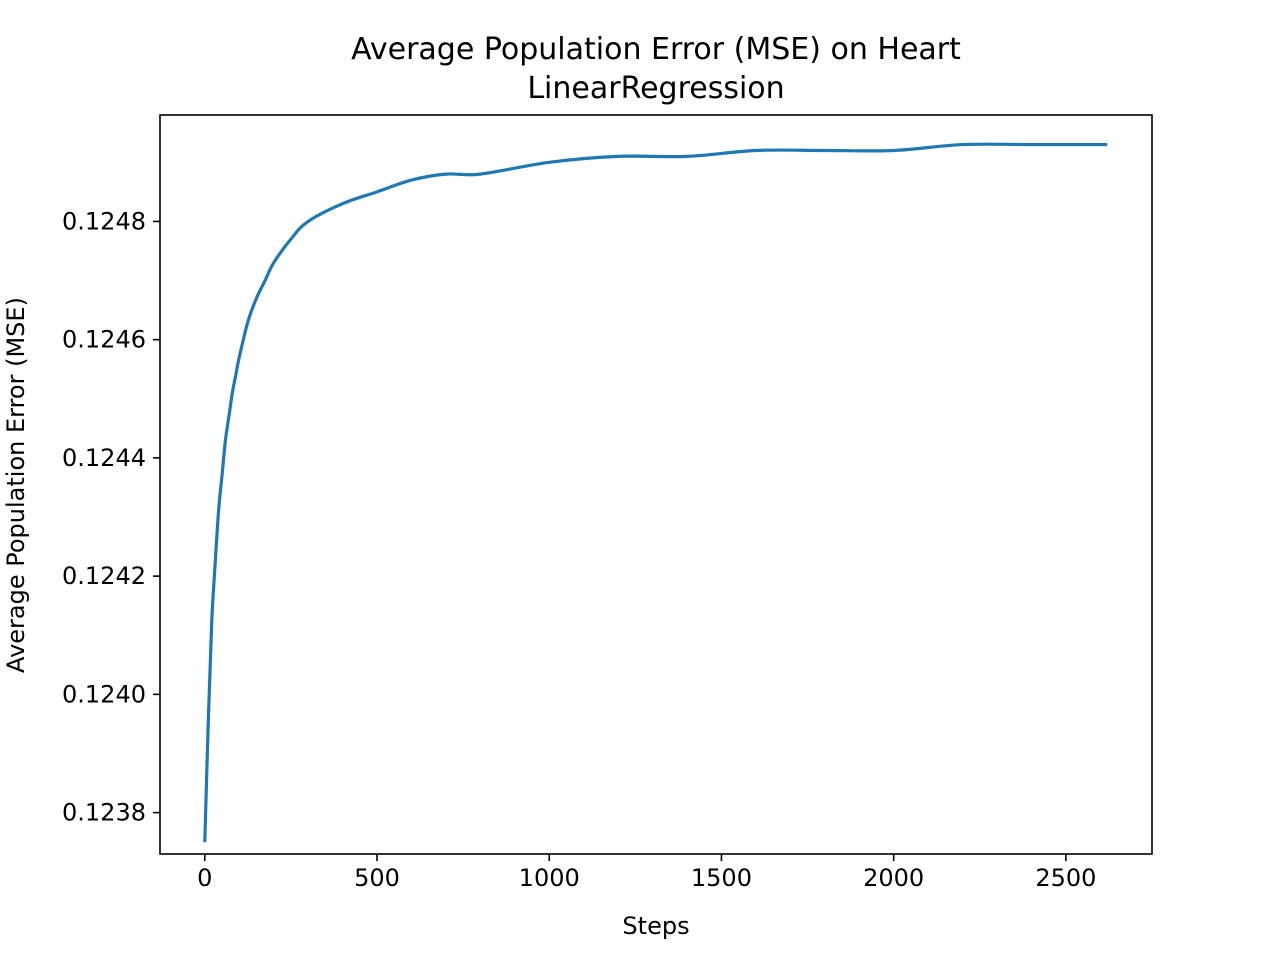 The image size is (1280, 960). What do you see at coordinates (204, 878) in the screenshot?
I see `x-tick-label: 0` at bounding box center [204, 878].